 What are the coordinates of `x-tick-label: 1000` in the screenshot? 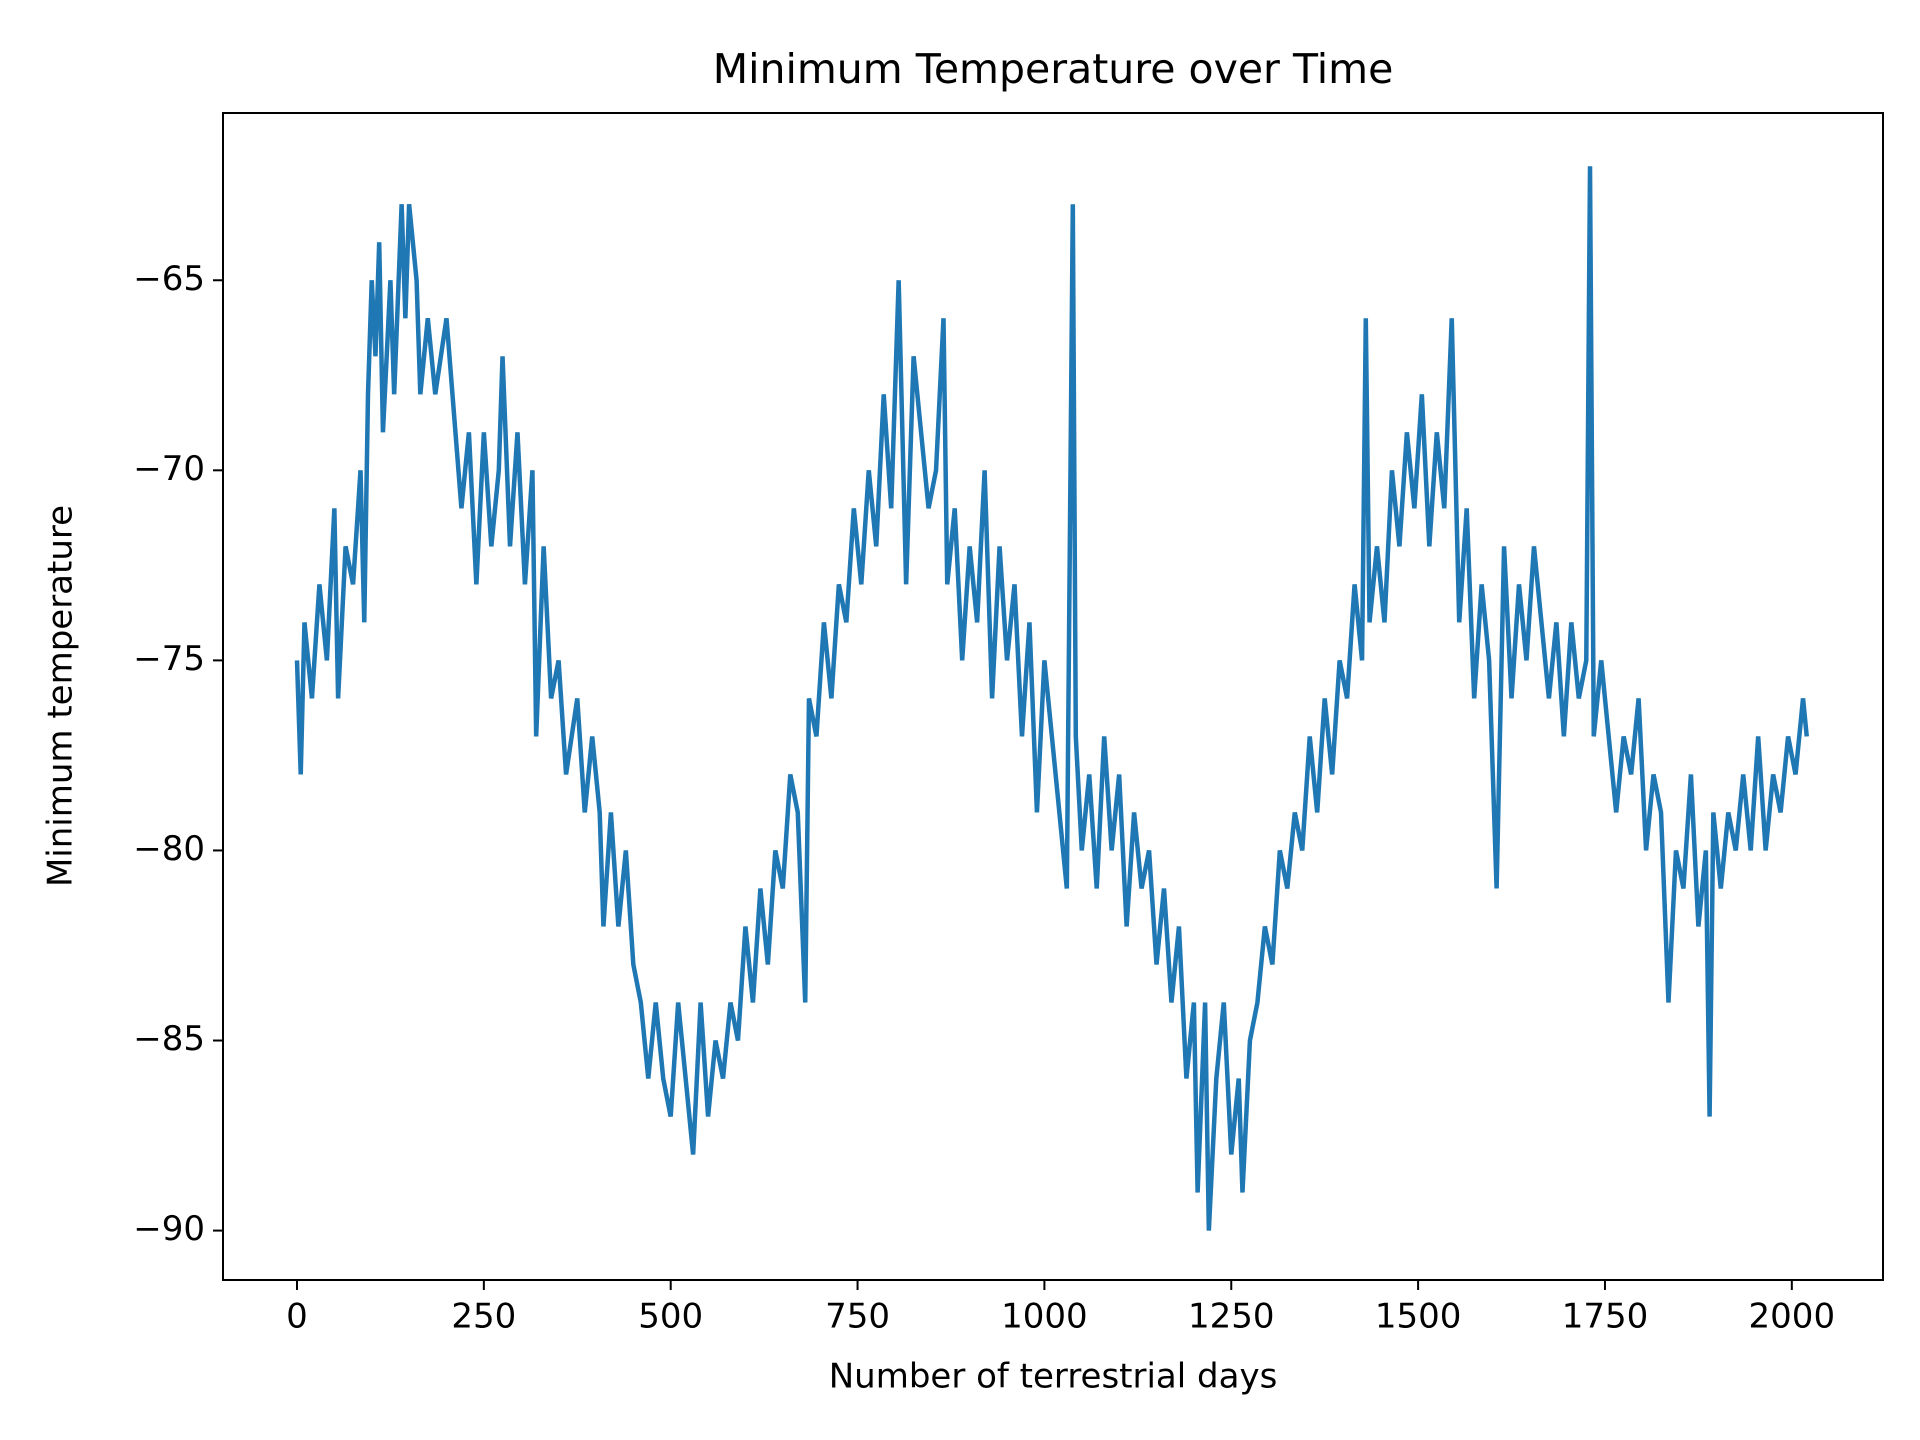 It's located at (1044, 1317).